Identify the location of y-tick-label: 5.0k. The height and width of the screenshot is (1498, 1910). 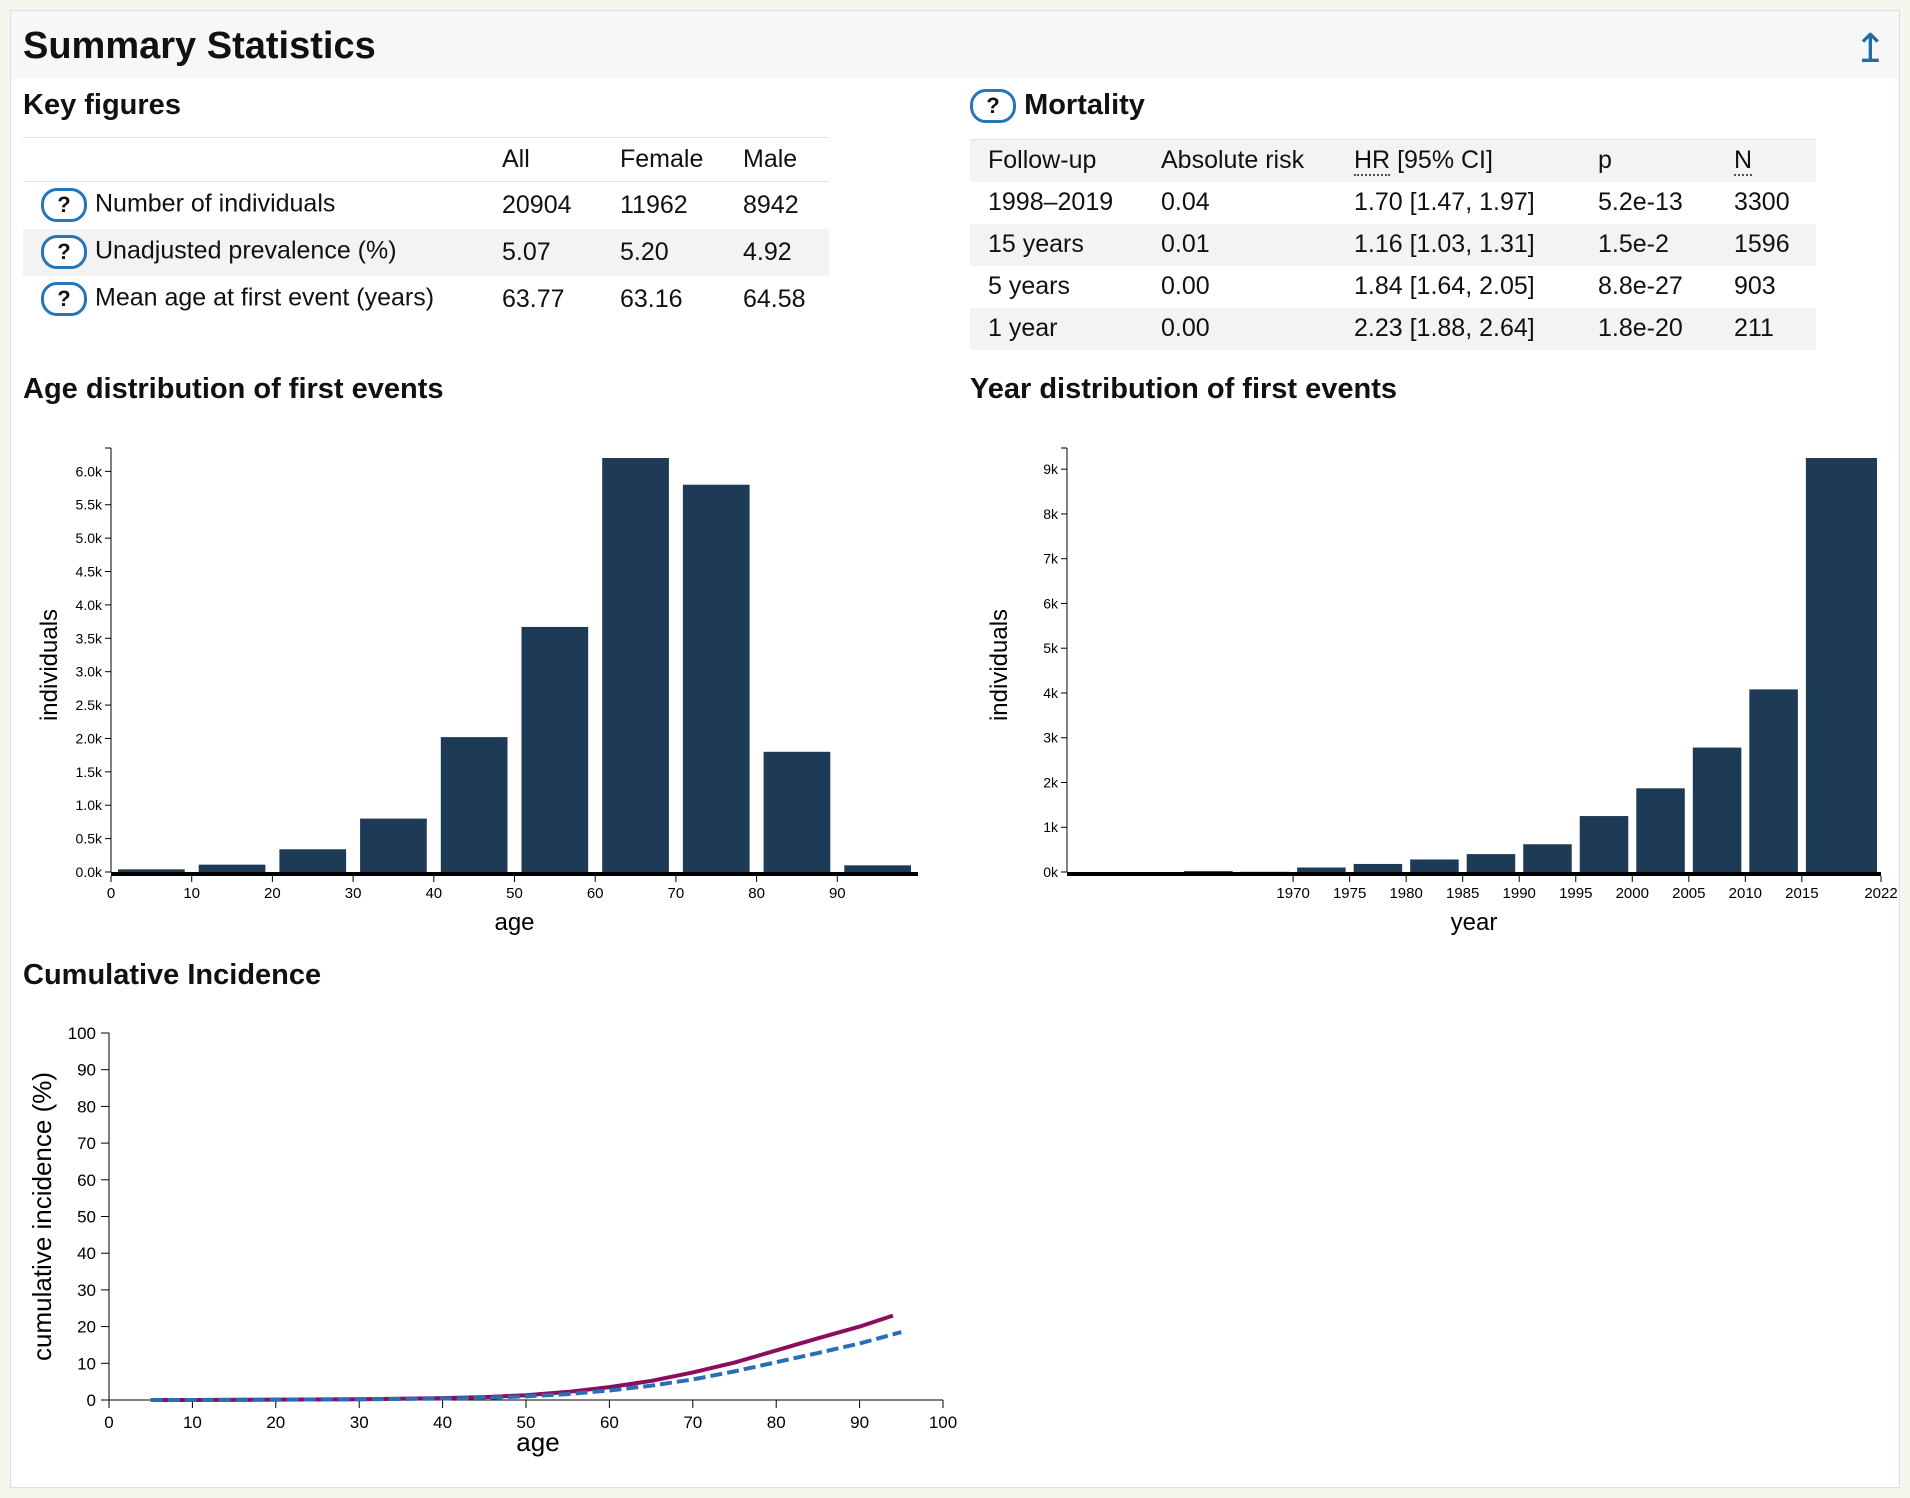
(89, 538).